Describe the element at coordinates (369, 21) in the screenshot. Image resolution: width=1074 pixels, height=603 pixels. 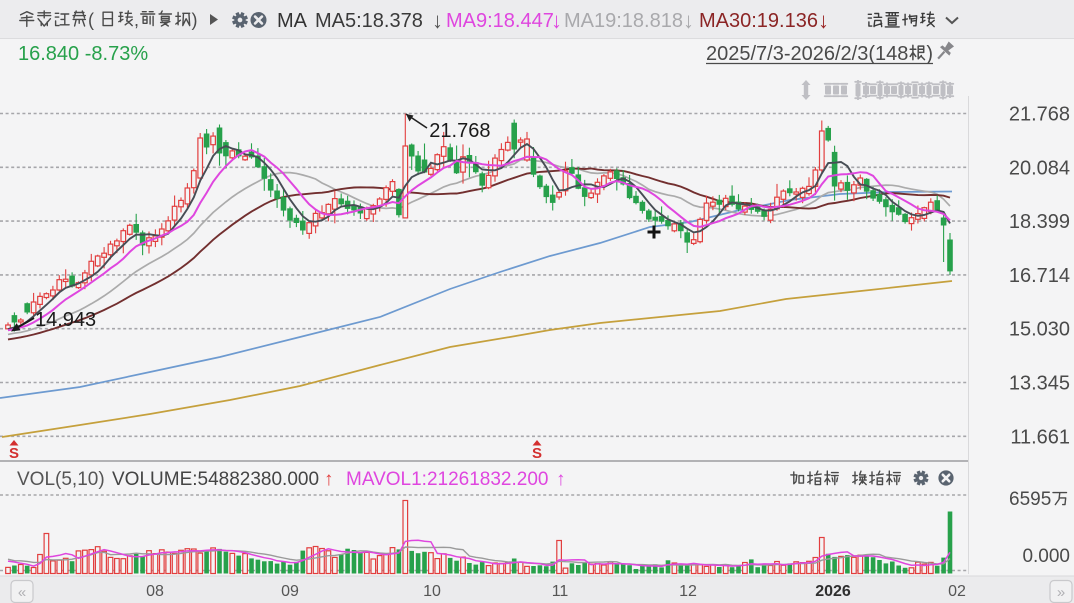
I see `svg-text: MA5:18.378` at that location.